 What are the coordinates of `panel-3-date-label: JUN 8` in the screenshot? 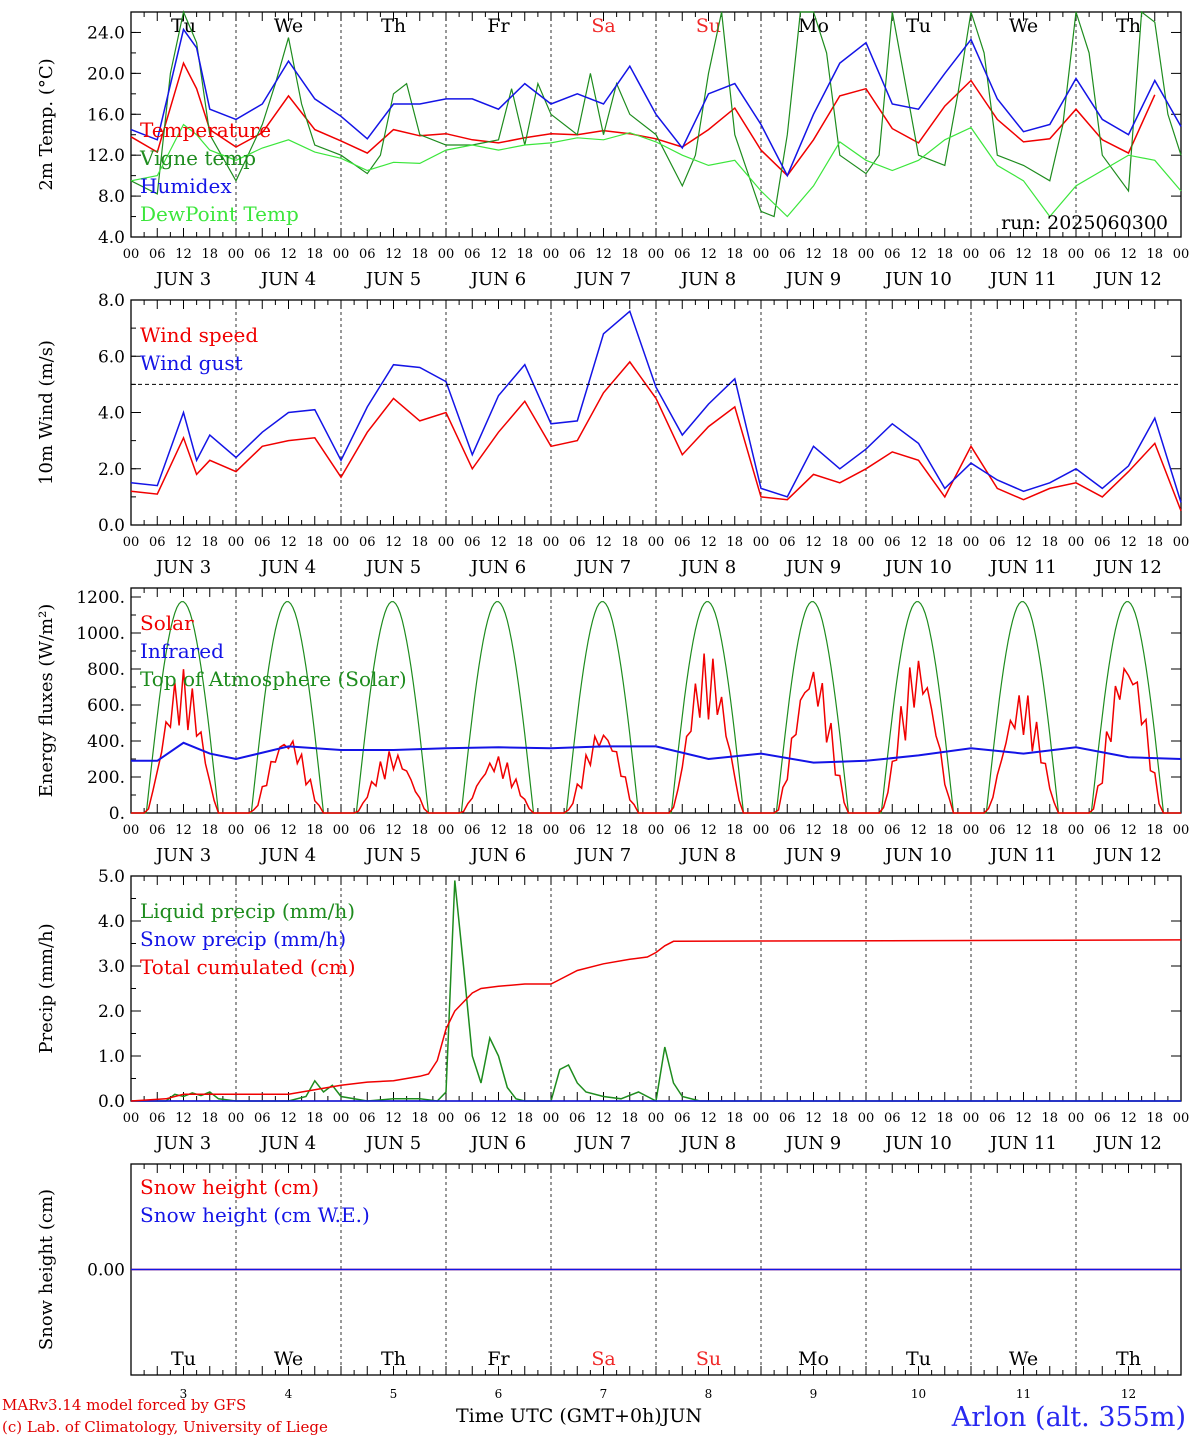 It's located at (707, 855).